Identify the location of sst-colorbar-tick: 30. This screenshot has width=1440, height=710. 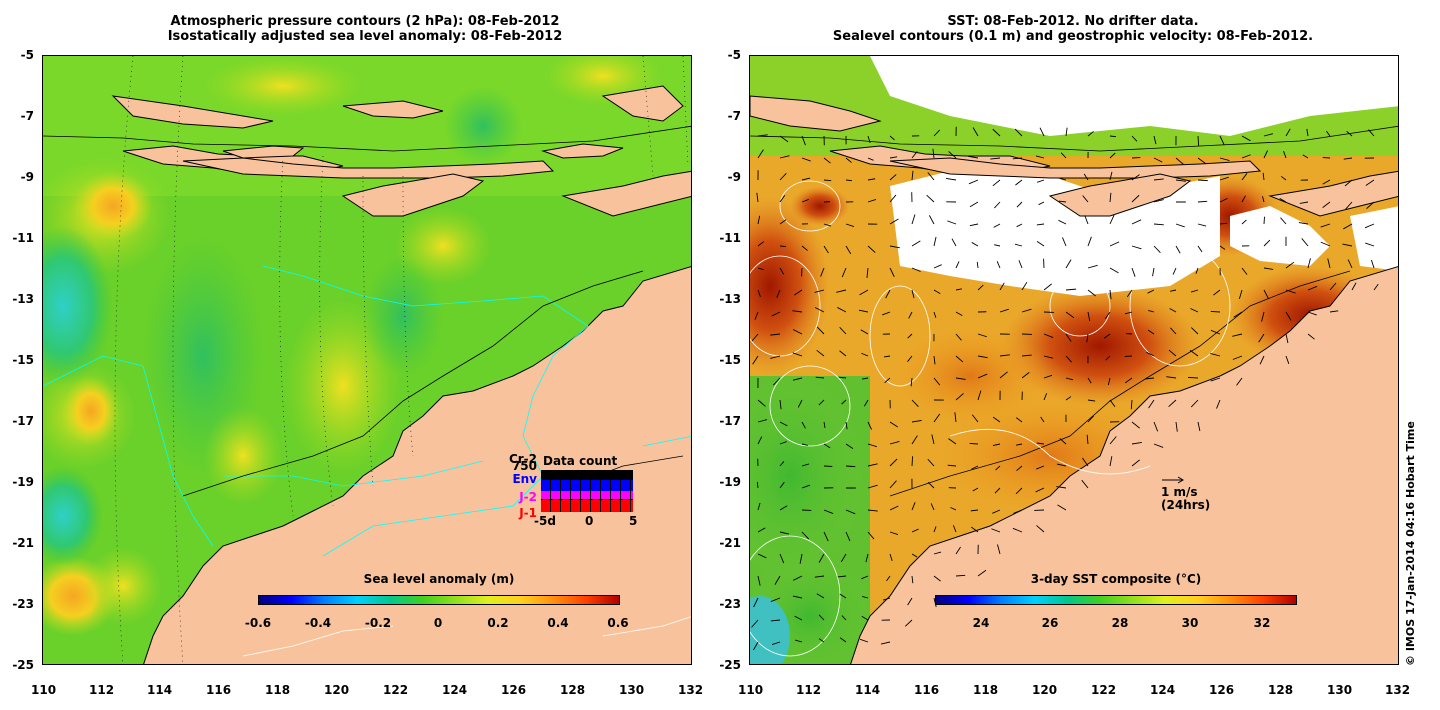
(1190, 623).